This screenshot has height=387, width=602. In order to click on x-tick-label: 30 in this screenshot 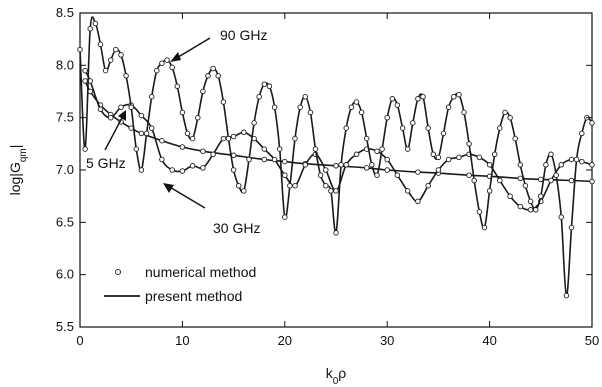, I will do `click(387, 340)`.